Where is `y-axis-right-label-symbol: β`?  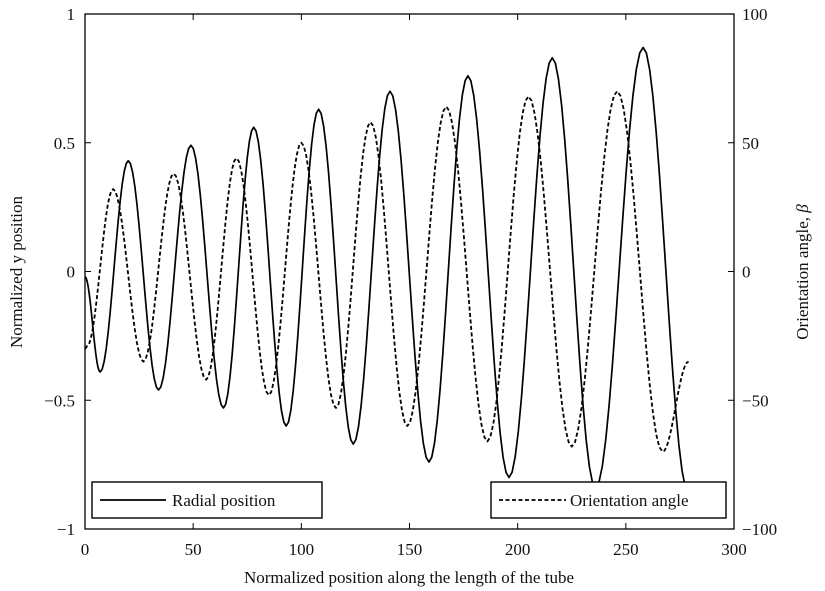
y-axis-right-label-symbol: β is located at coordinates (802, 209).